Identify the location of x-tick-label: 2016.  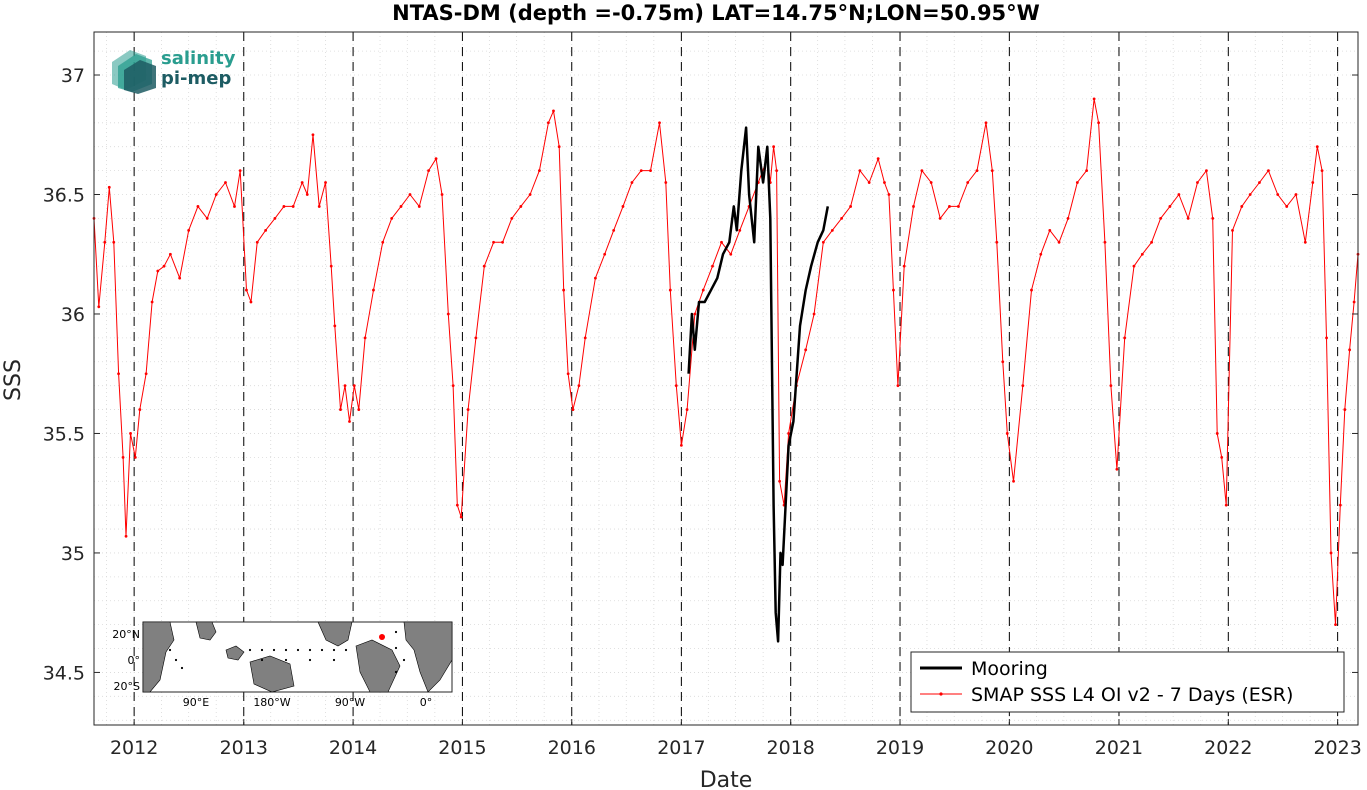
(572, 748).